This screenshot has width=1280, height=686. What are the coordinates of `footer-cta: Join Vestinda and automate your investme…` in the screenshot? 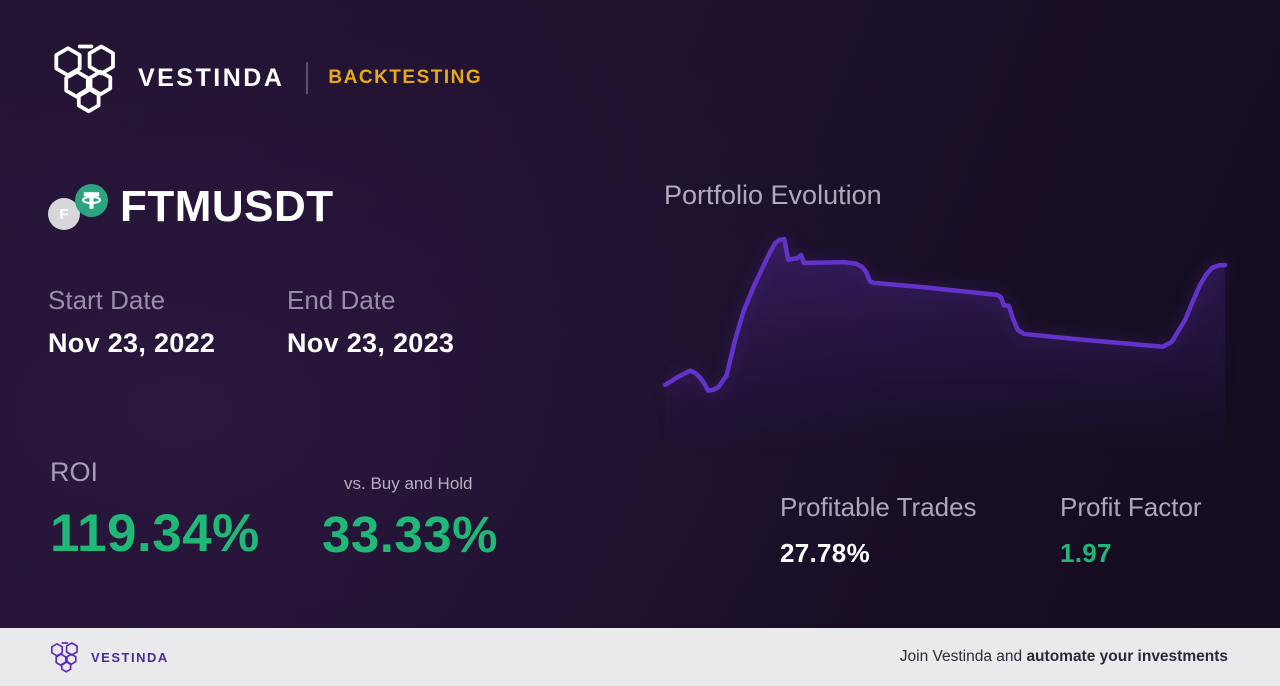 It's located at (1064, 657).